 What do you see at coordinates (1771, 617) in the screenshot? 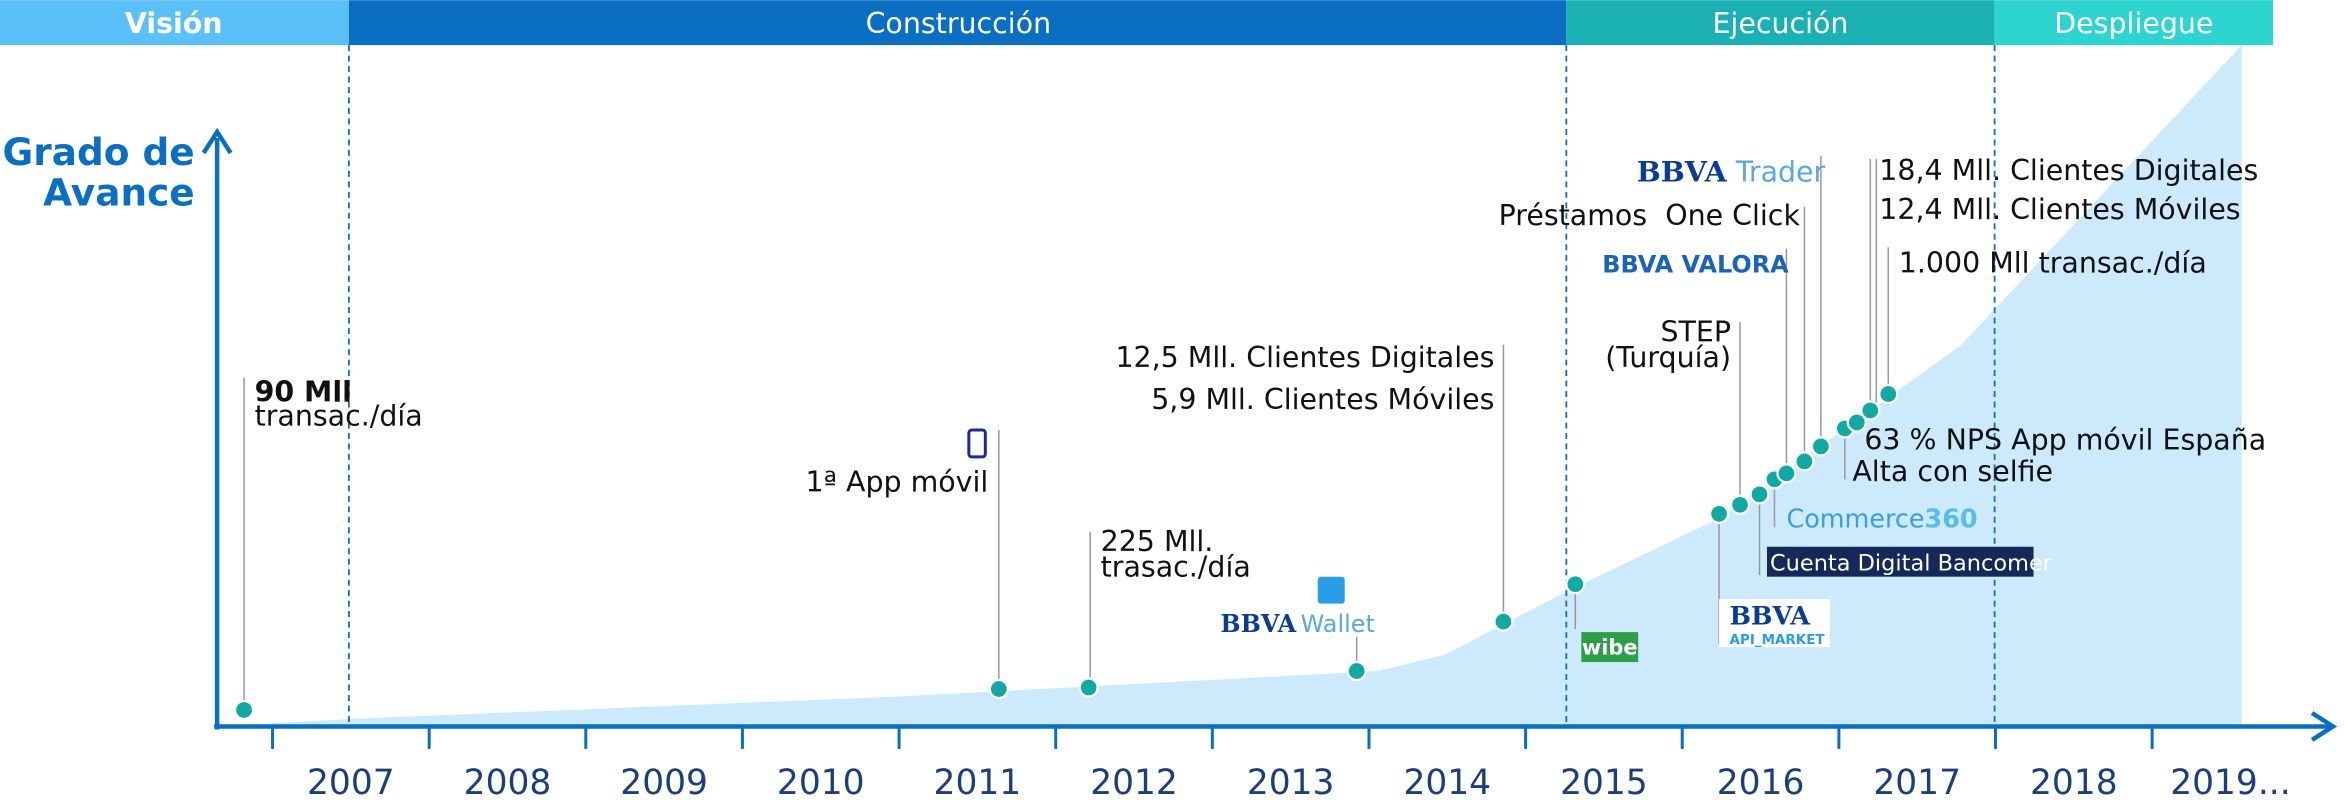
I see `logo-api: BBVA` at bounding box center [1771, 617].